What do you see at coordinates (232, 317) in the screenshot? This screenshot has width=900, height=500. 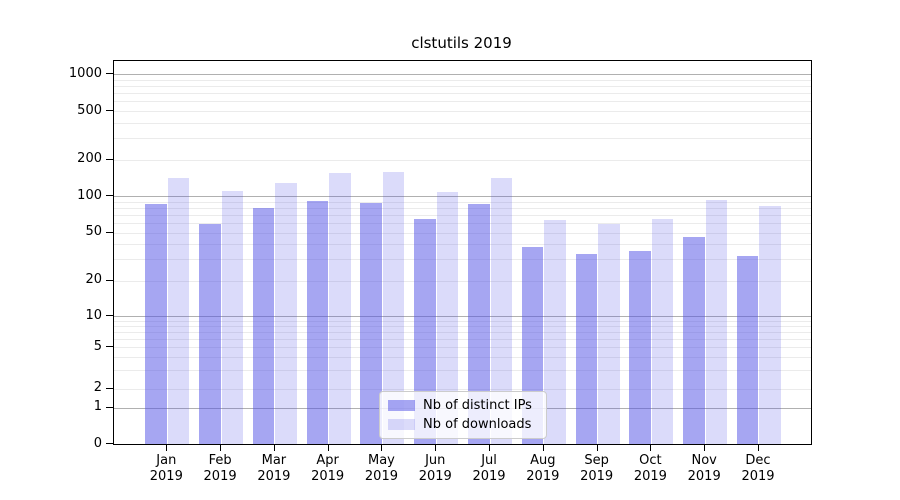 I see `bar-downloads-feb` at bounding box center [232, 317].